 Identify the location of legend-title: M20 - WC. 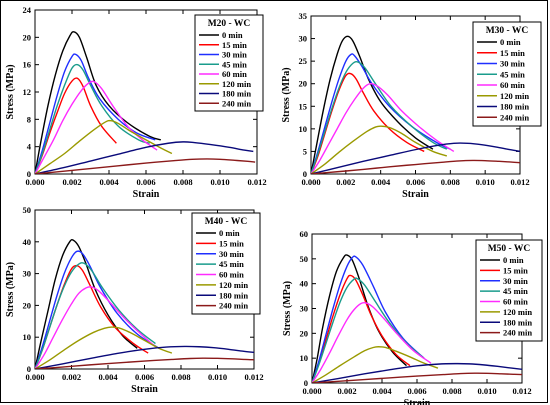
(229, 24).